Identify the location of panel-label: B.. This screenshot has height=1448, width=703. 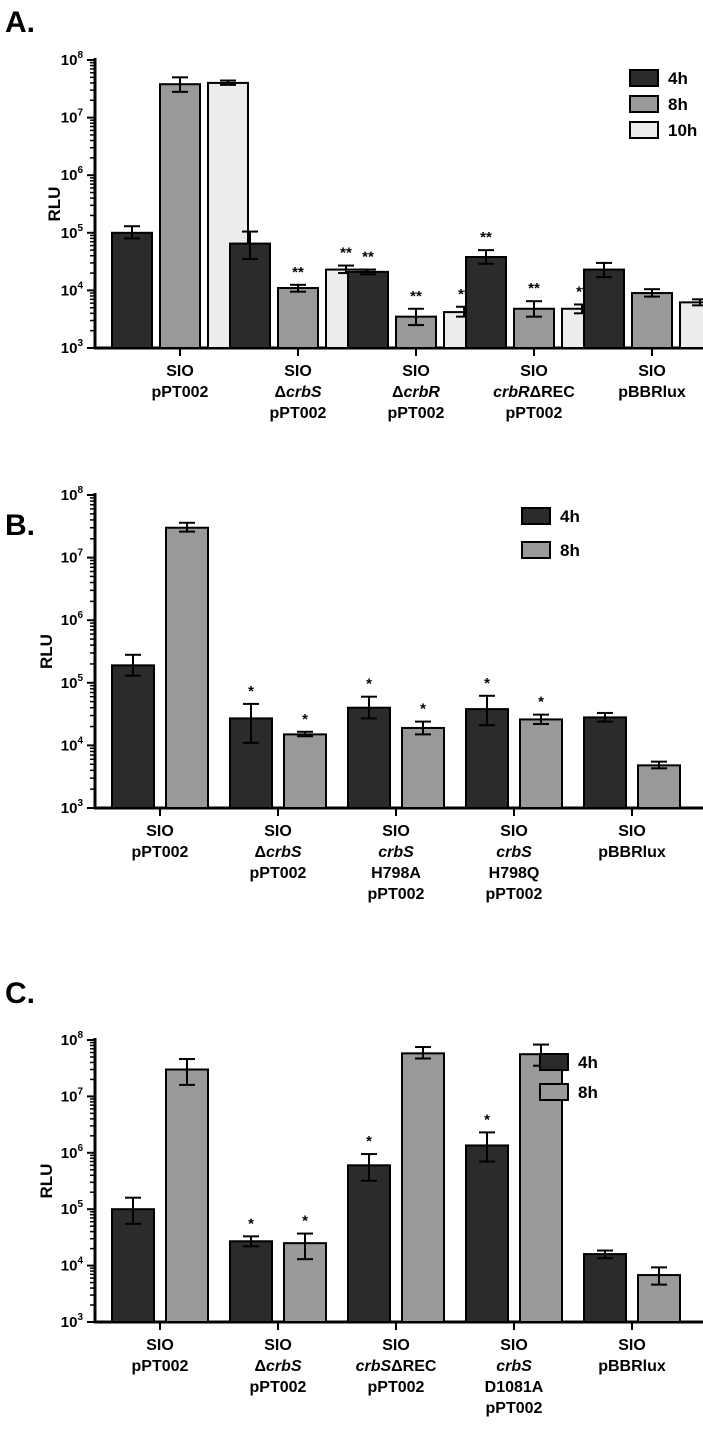
(20, 525).